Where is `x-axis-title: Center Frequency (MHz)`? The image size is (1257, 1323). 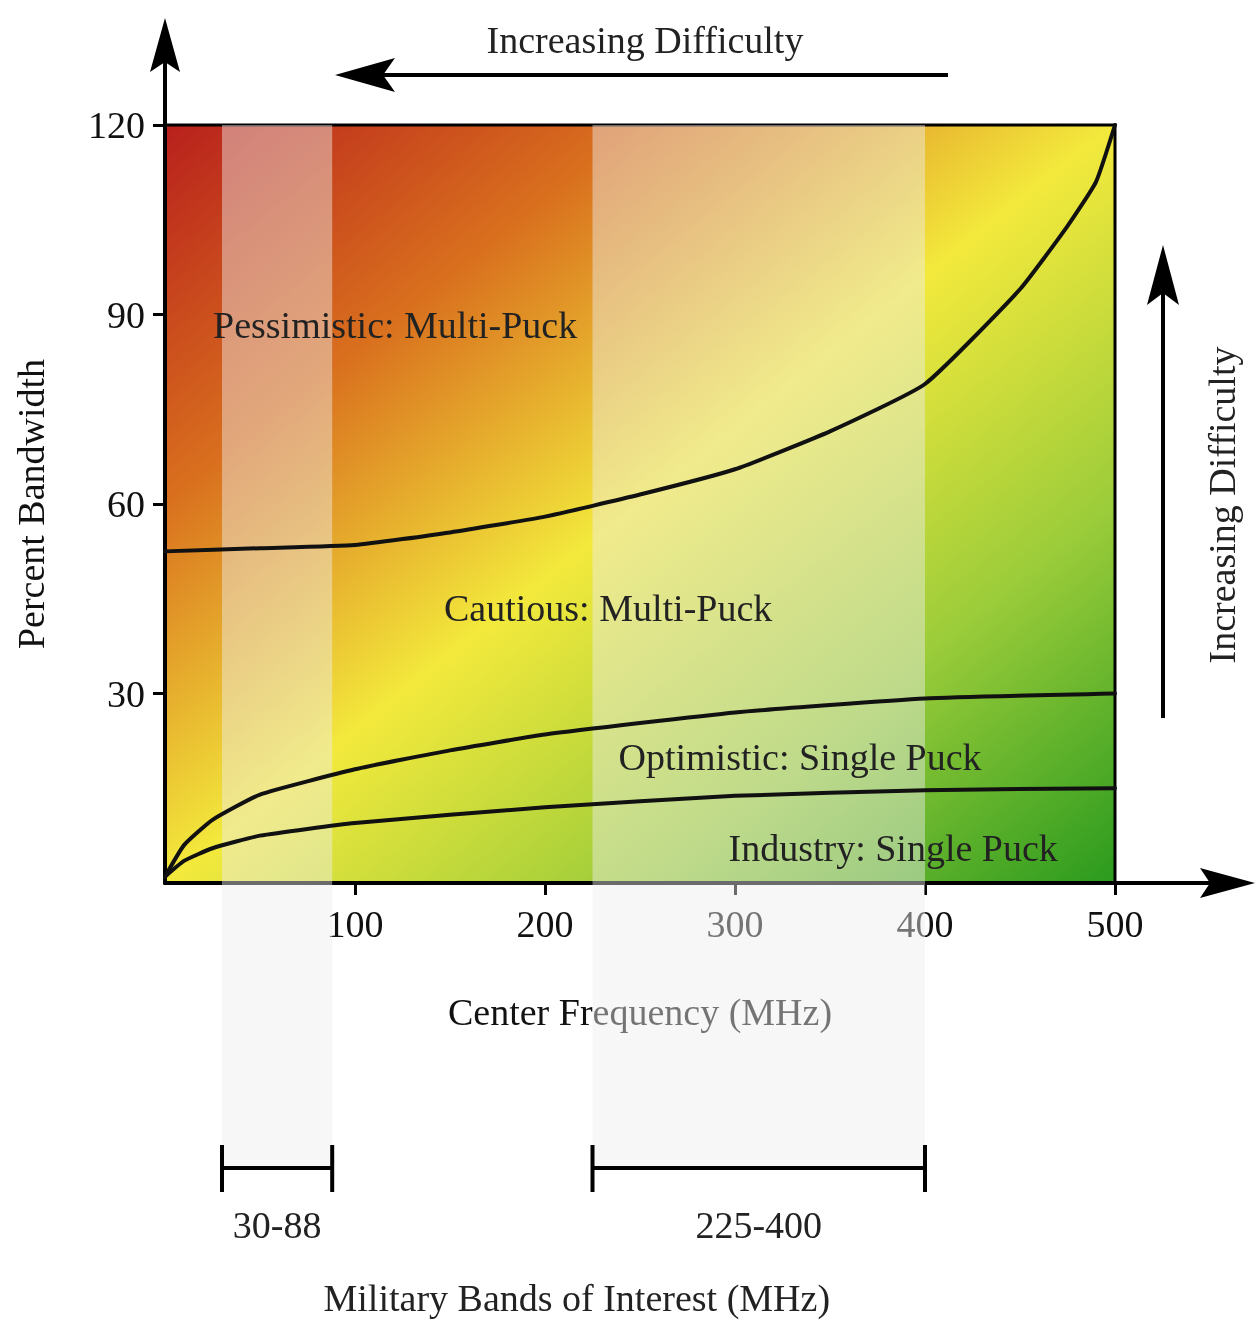
x-axis-title: Center Frequency (MHz) is located at coordinates (640, 1012).